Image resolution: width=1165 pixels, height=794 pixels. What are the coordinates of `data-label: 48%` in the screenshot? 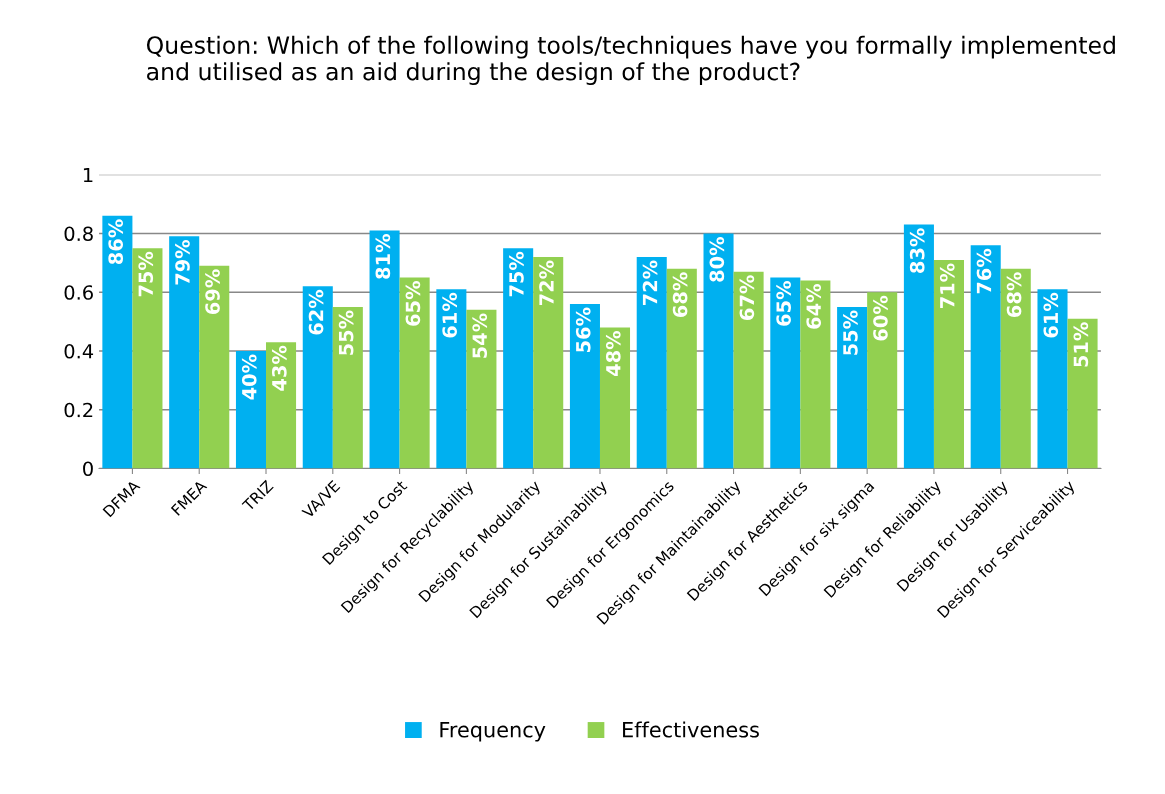 It's located at (613, 354).